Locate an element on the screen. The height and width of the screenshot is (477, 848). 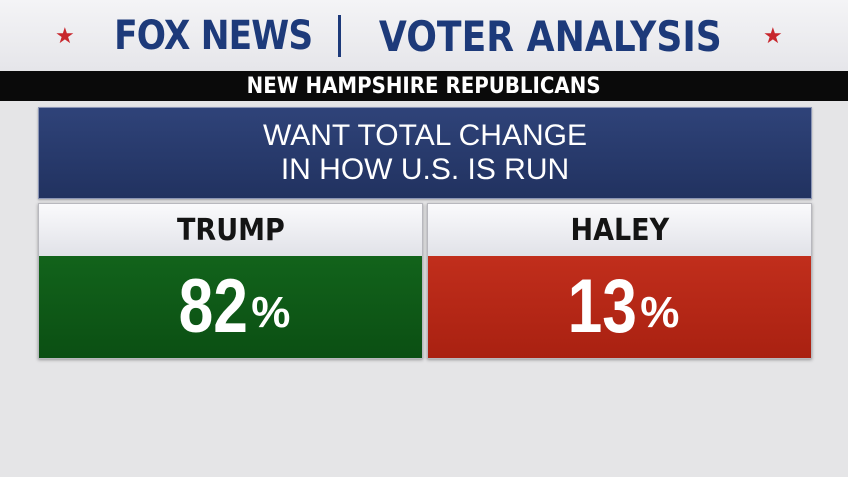
question-line-2: IN HOW U.S. IS RUN is located at coordinates (425, 169).